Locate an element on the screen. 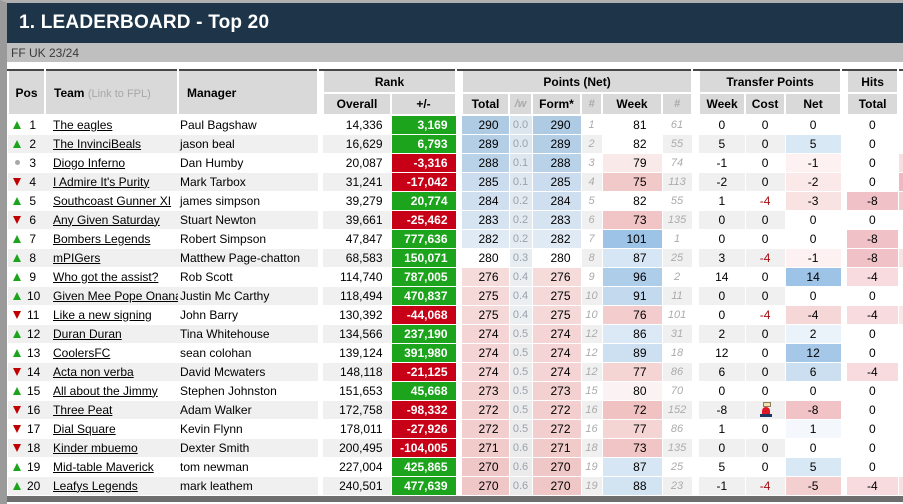 This screenshot has height=504, width=903. header-gap is located at coordinates (696, 92).